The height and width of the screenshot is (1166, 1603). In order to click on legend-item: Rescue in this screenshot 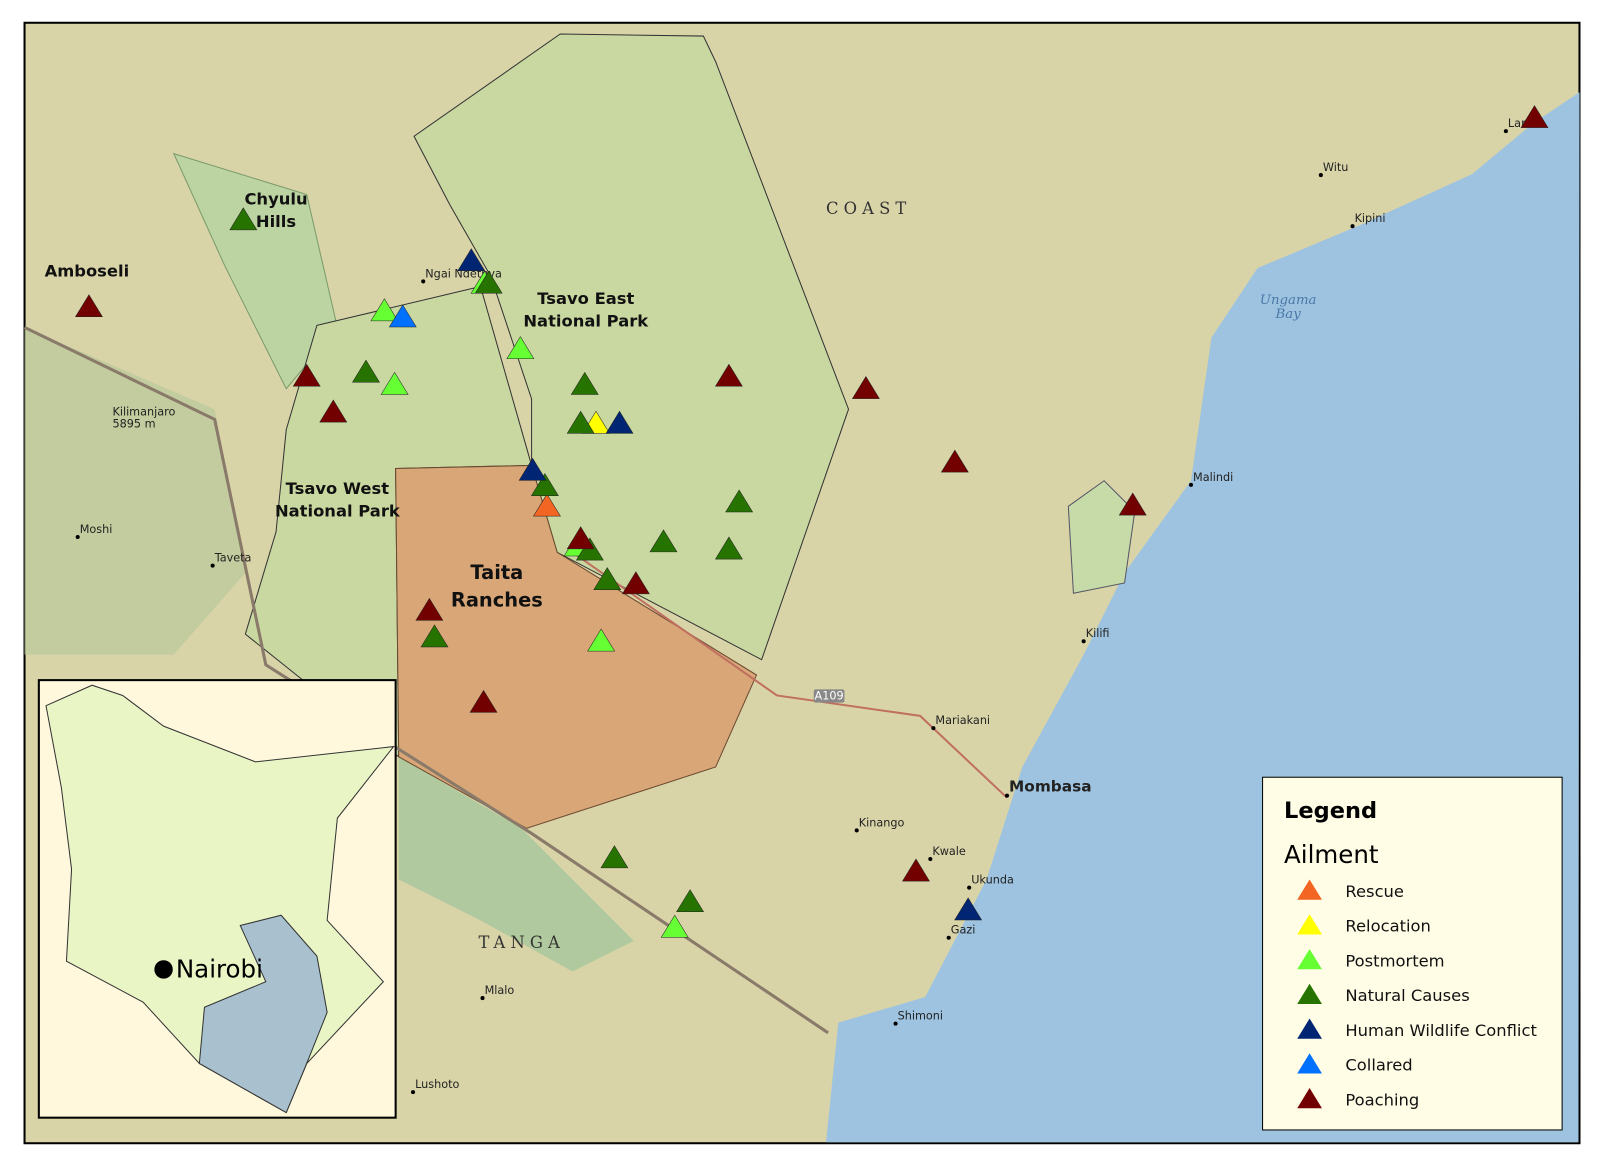, I will do `click(1374, 891)`.